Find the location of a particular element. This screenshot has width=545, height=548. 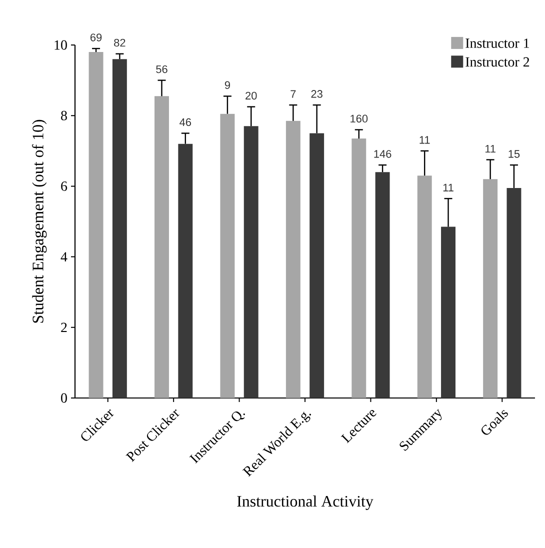

annotation: 20 is located at coordinates (251, 96).